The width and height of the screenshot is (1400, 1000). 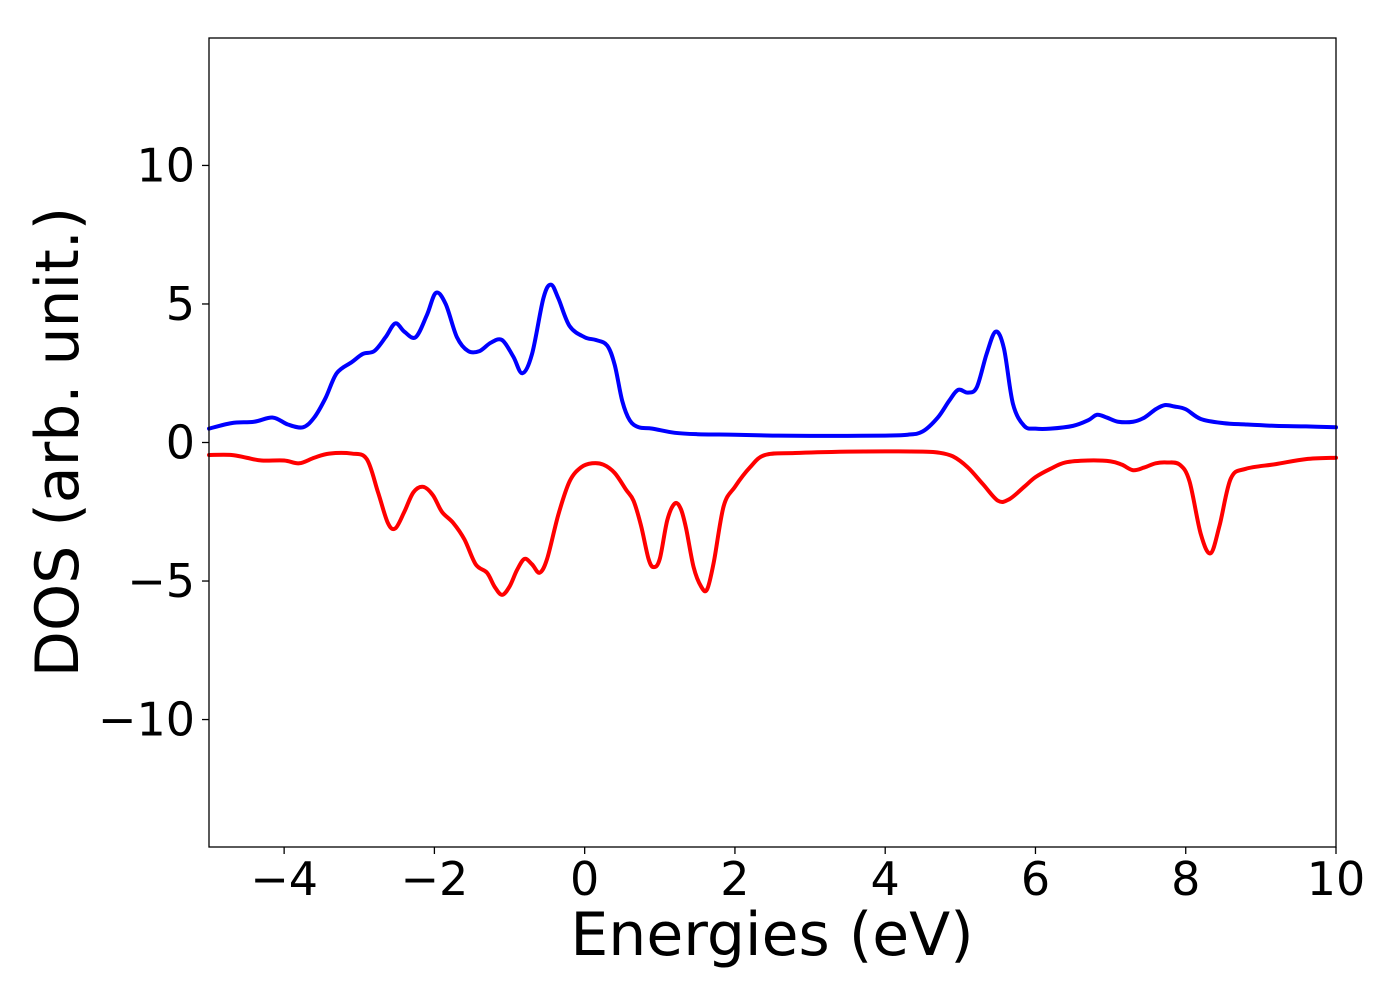 I want to click on dos-series-line-positive, so click(x=772, y=360).